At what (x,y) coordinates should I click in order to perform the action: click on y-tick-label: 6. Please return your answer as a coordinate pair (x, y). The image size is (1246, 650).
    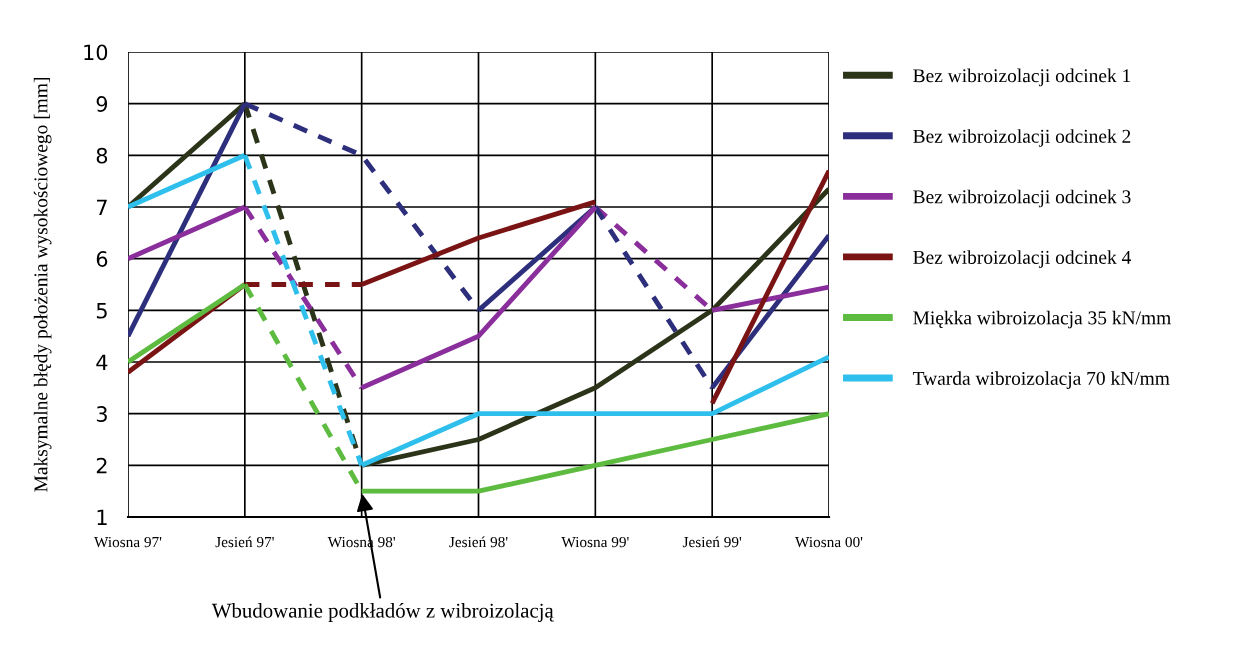
    Looking at the image, I should click on (102, 259).